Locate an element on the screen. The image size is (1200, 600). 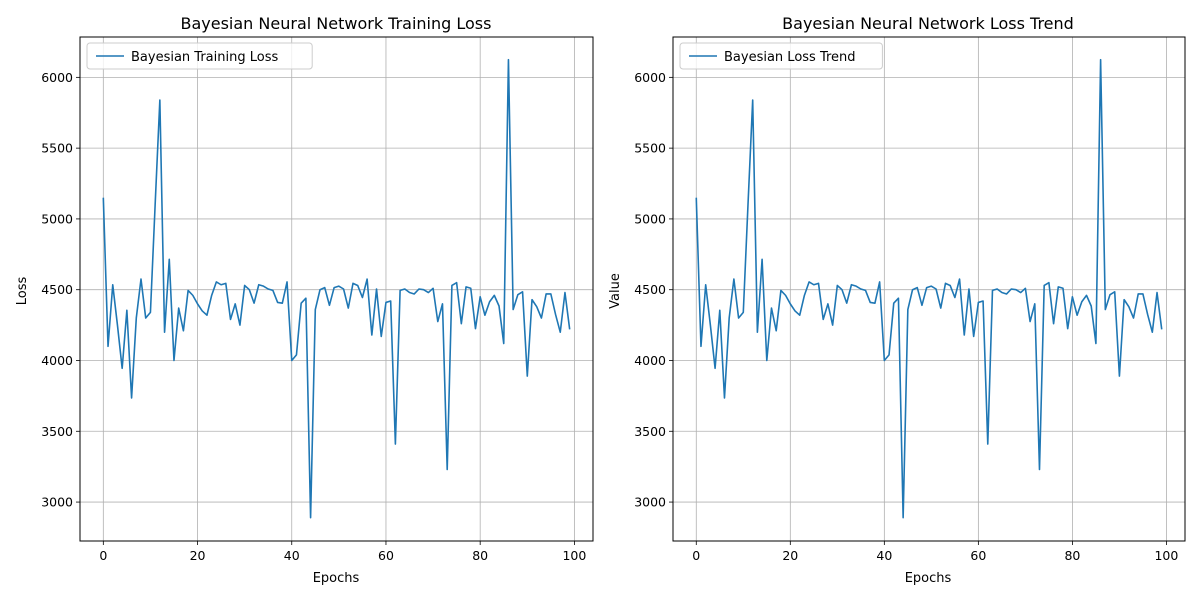
y-axis-label: Loss is located at coordinates (22, 291).